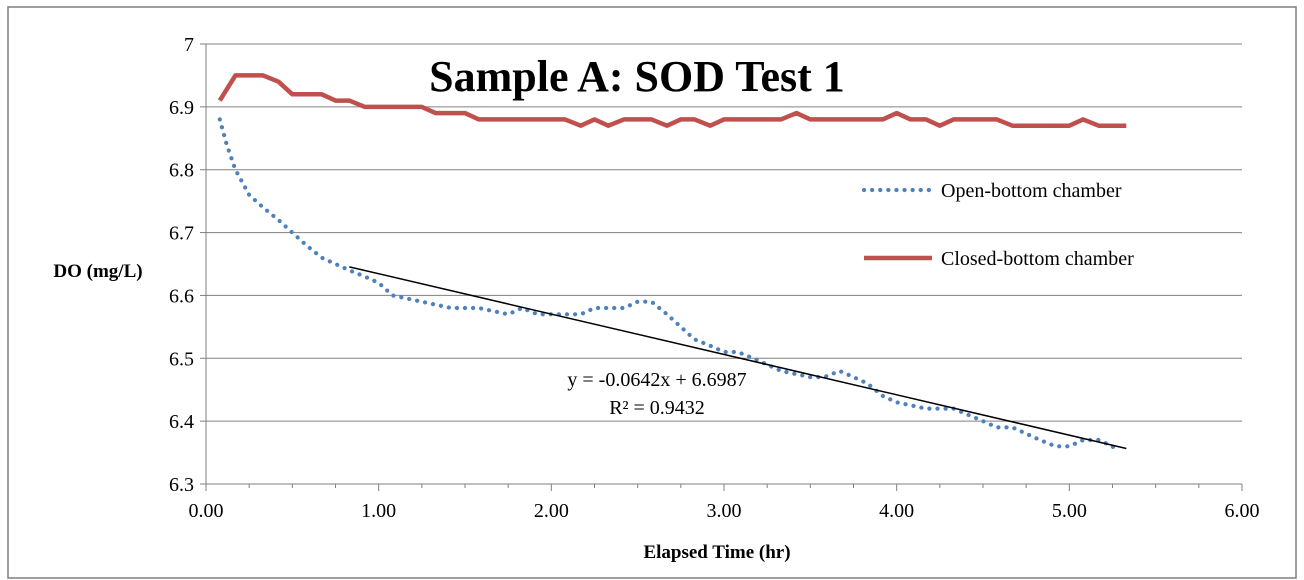 This screenshot has height=580, width=1304. What do you see at coordinates (189, 45) in the screenshot?
I see `y-tick-label: 7` at bounding box center [189, 45].